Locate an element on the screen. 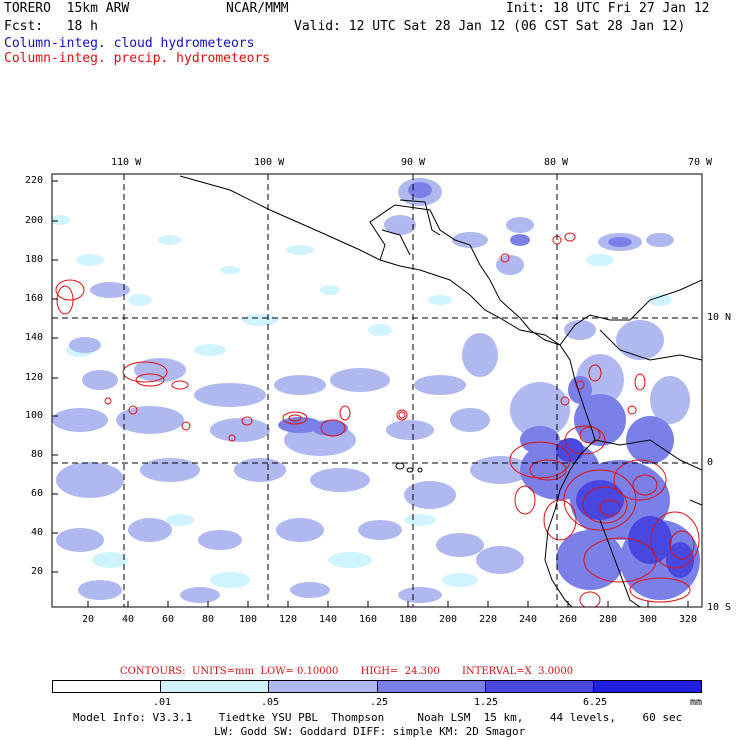  y-tick: 120 is located at coordinates (34, 377).